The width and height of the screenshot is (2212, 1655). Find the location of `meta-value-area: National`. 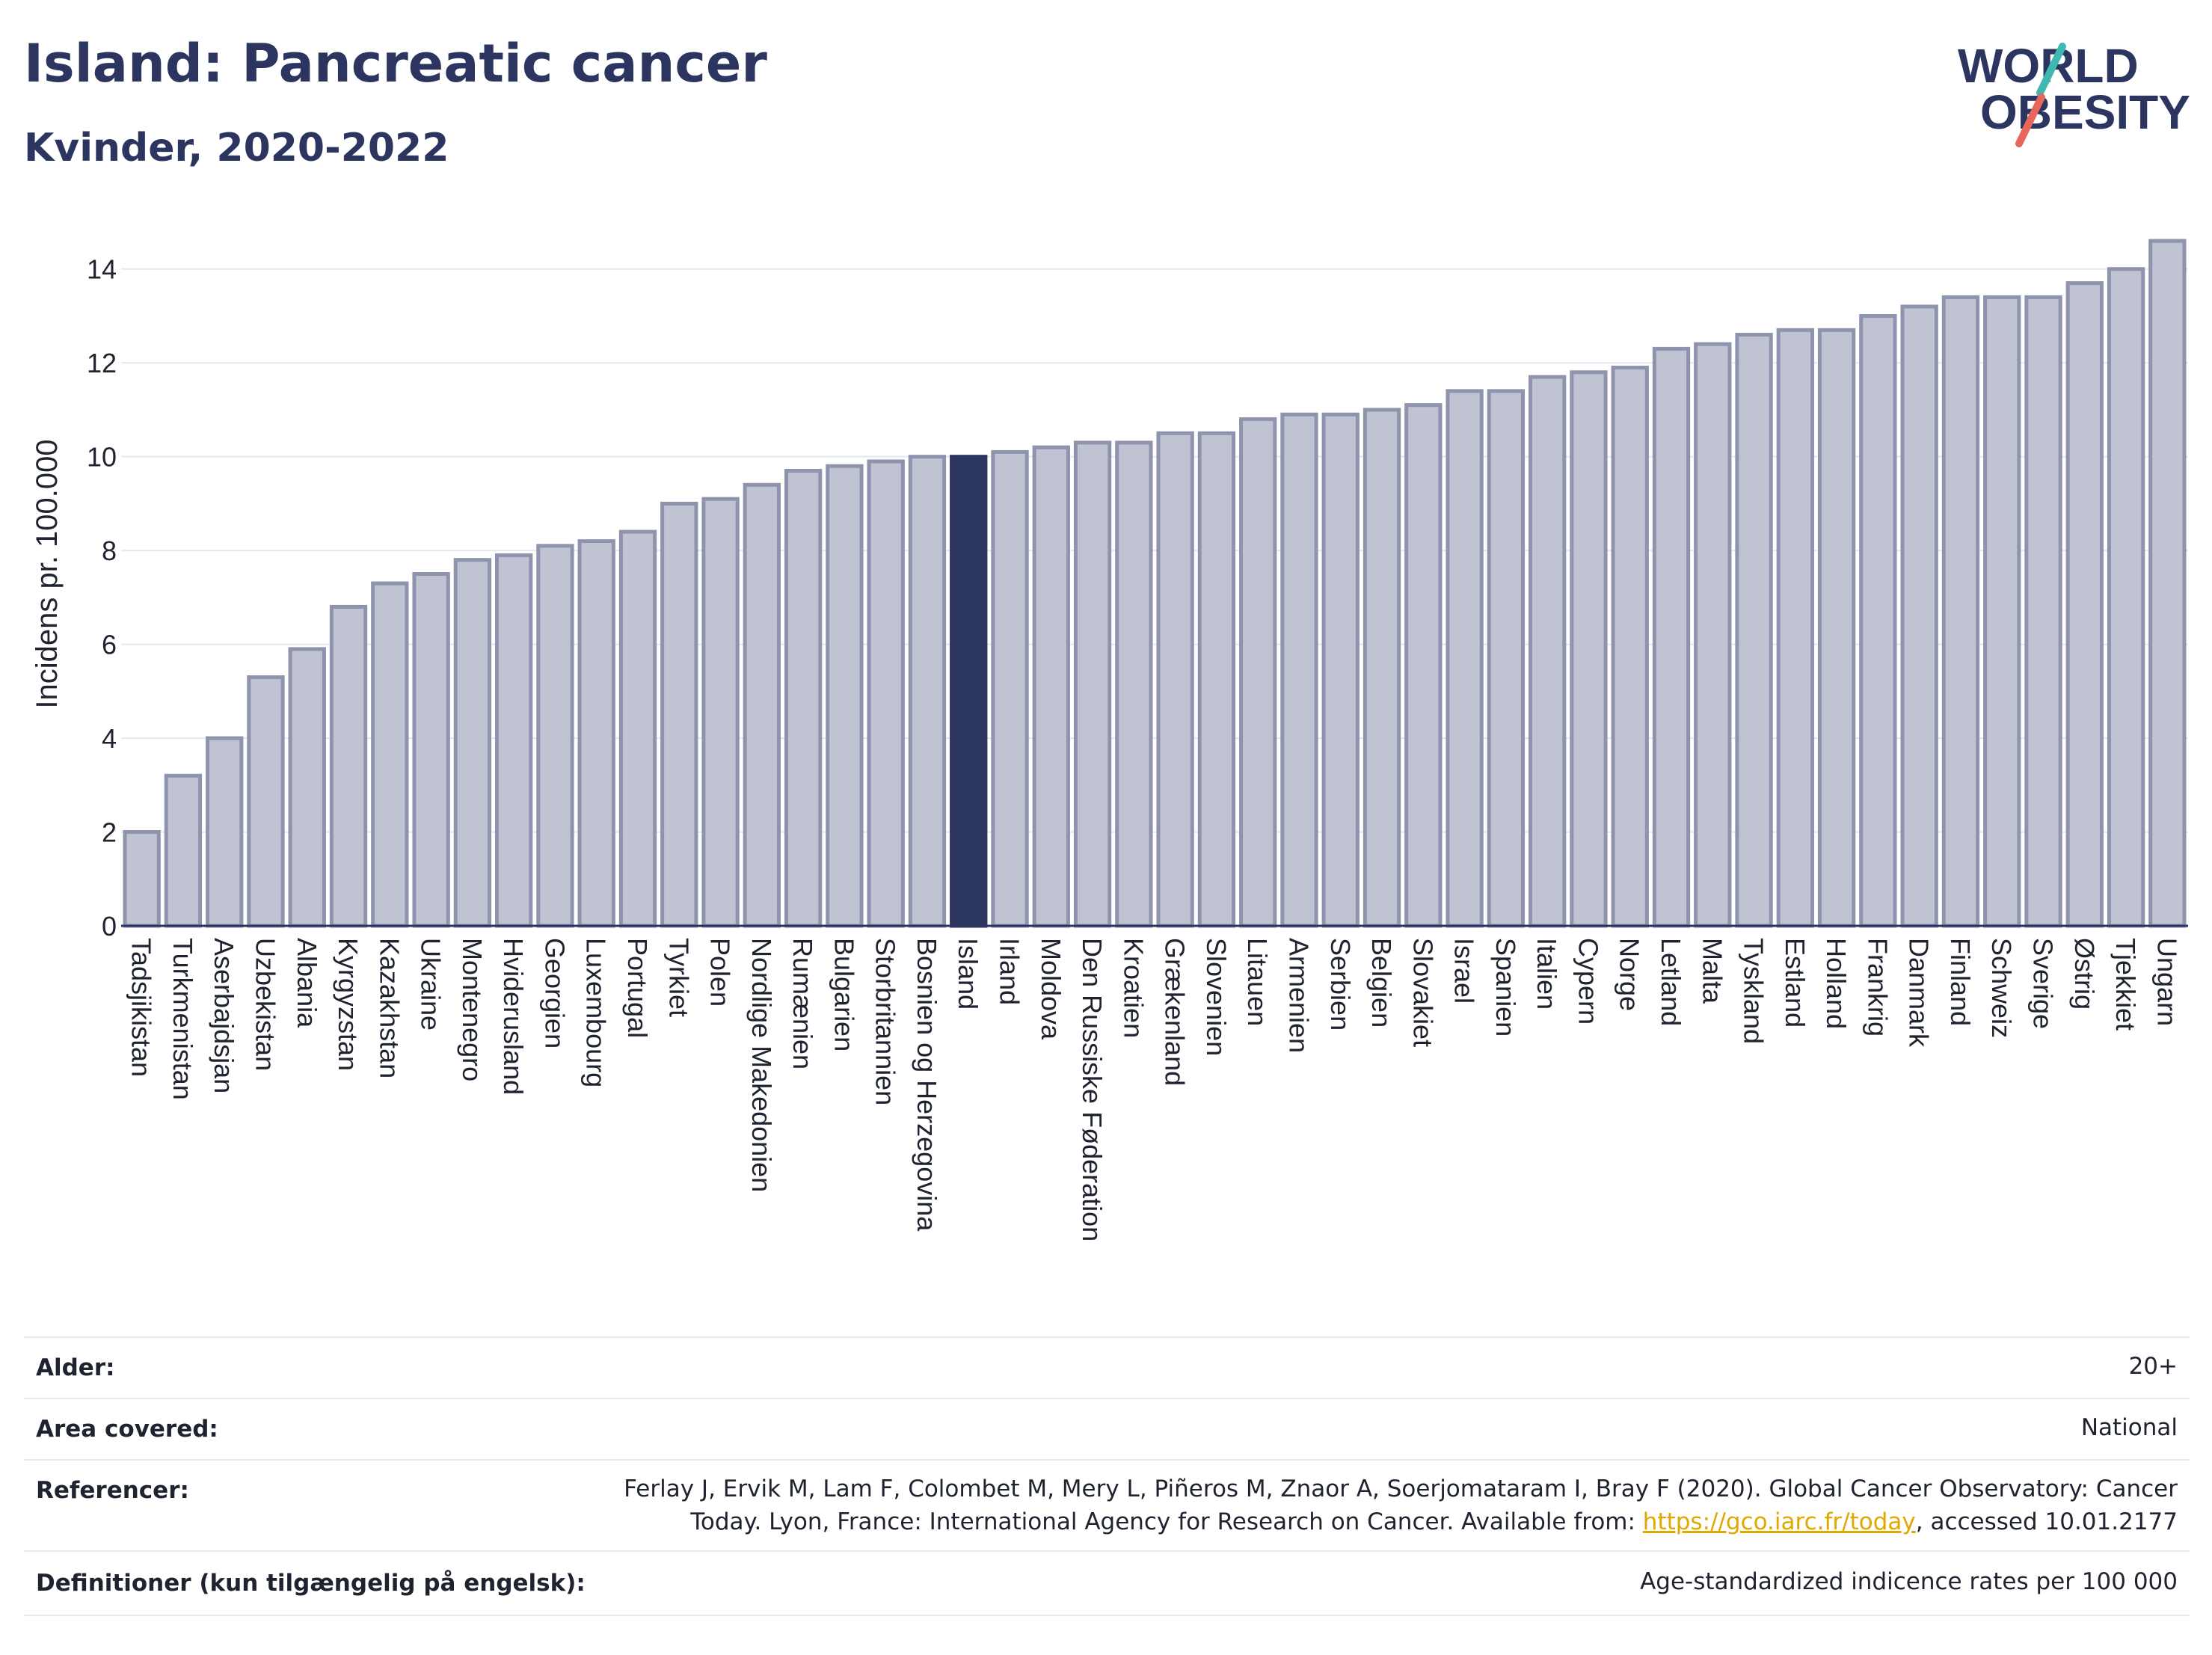

meta-value-area: National is located at coordinates (2129, 1427).